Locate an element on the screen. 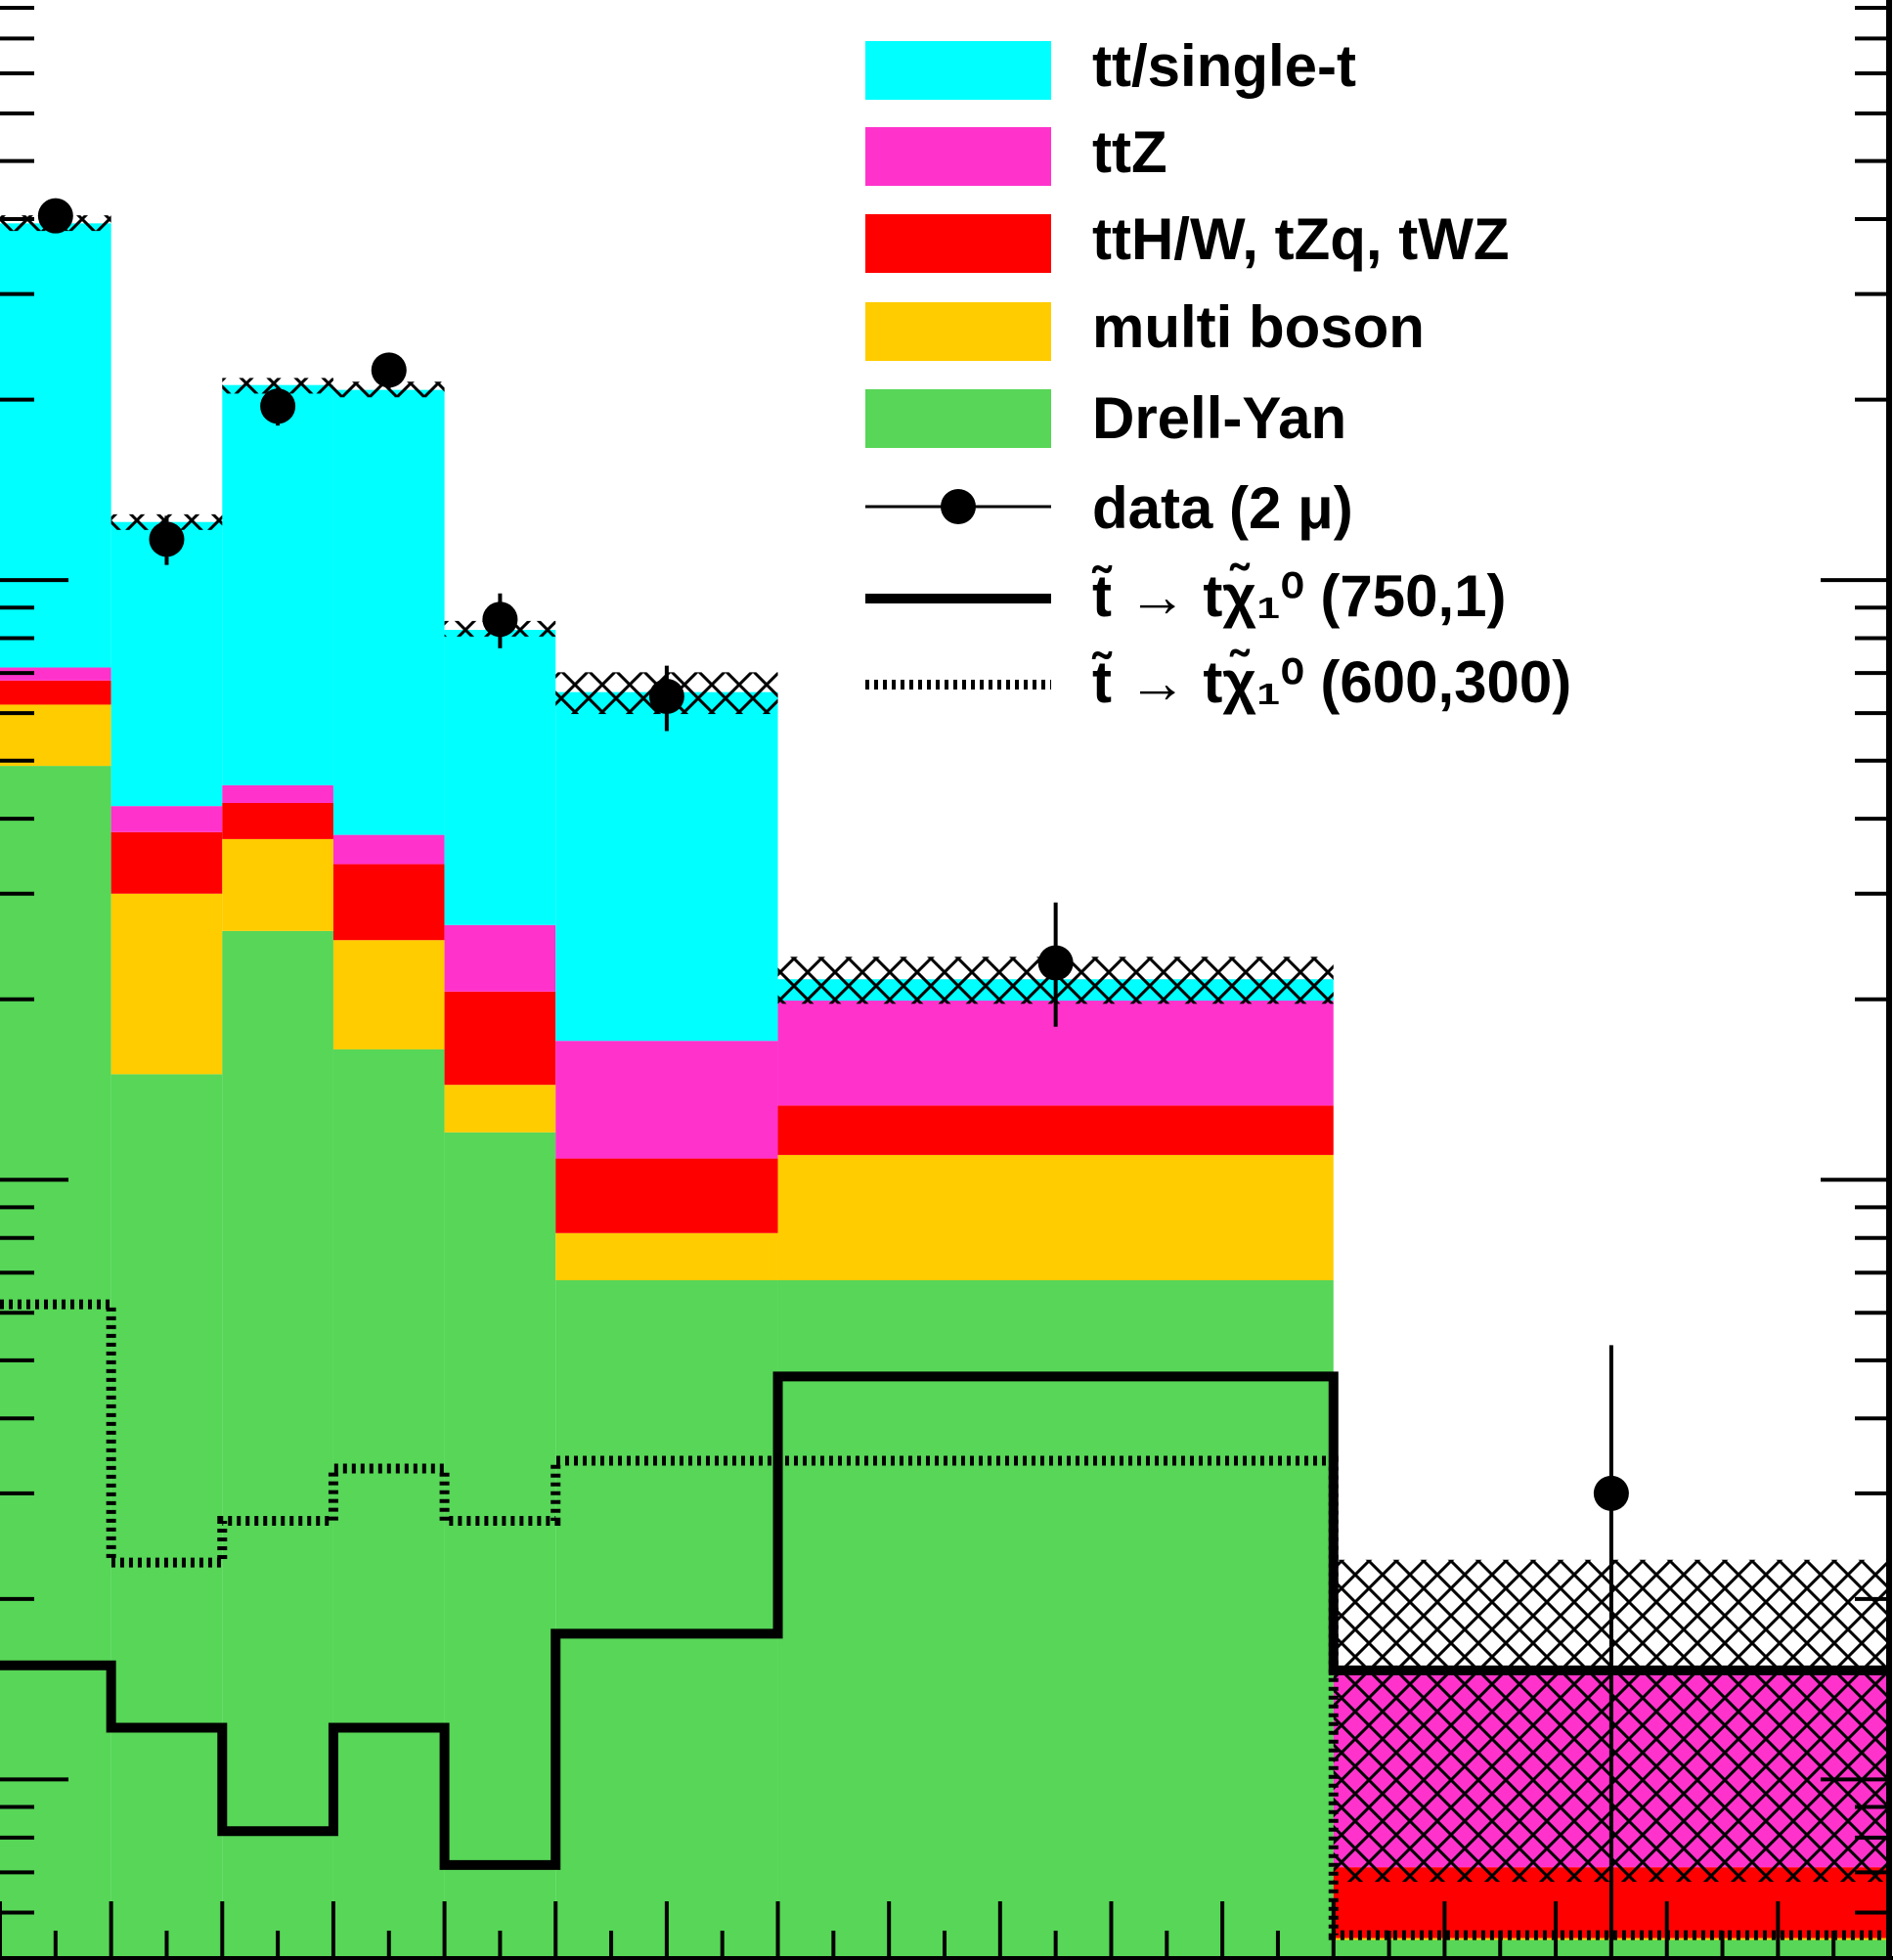 The width and height of the screenshot is (1893, 1960). legend-entry-multiboson: multi boson is located at coordinates (1145, 327).